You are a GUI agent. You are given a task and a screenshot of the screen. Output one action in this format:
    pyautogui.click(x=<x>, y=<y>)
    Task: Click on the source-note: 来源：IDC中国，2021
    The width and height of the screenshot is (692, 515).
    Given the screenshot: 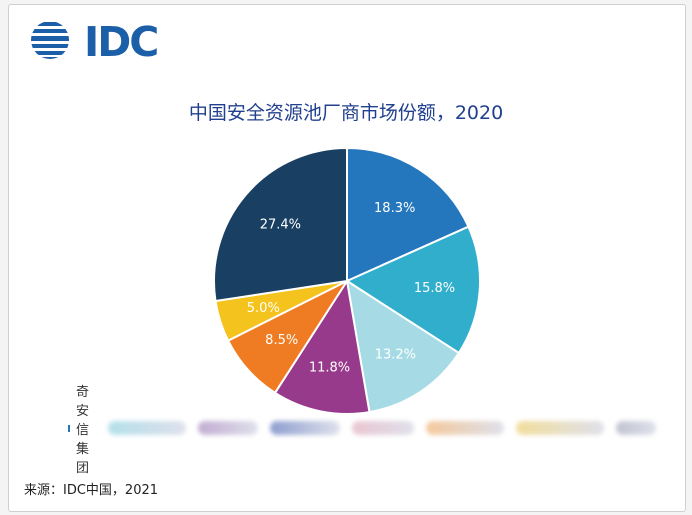 What is the action you would take?
    pyautogui.click(x=91, y=490)
    